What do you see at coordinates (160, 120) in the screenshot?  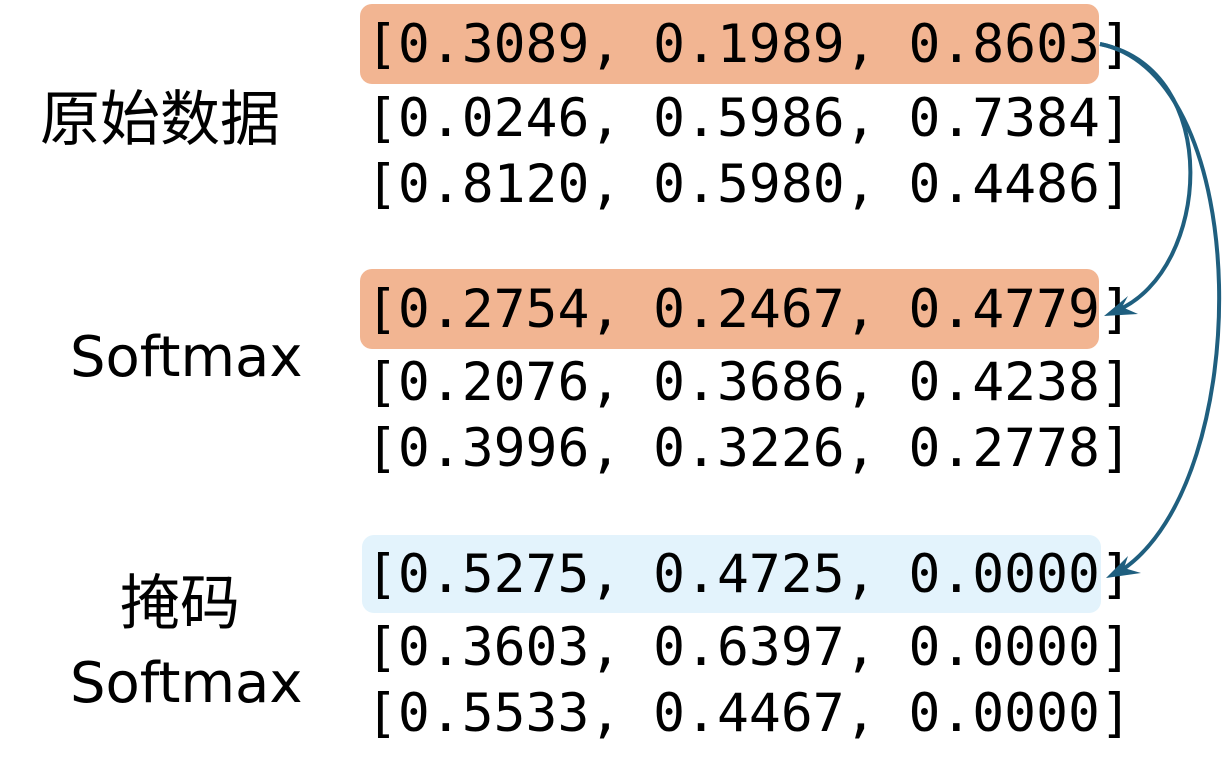 I see `raw-data-label: 原始数据` at bounding box center [160, 120].